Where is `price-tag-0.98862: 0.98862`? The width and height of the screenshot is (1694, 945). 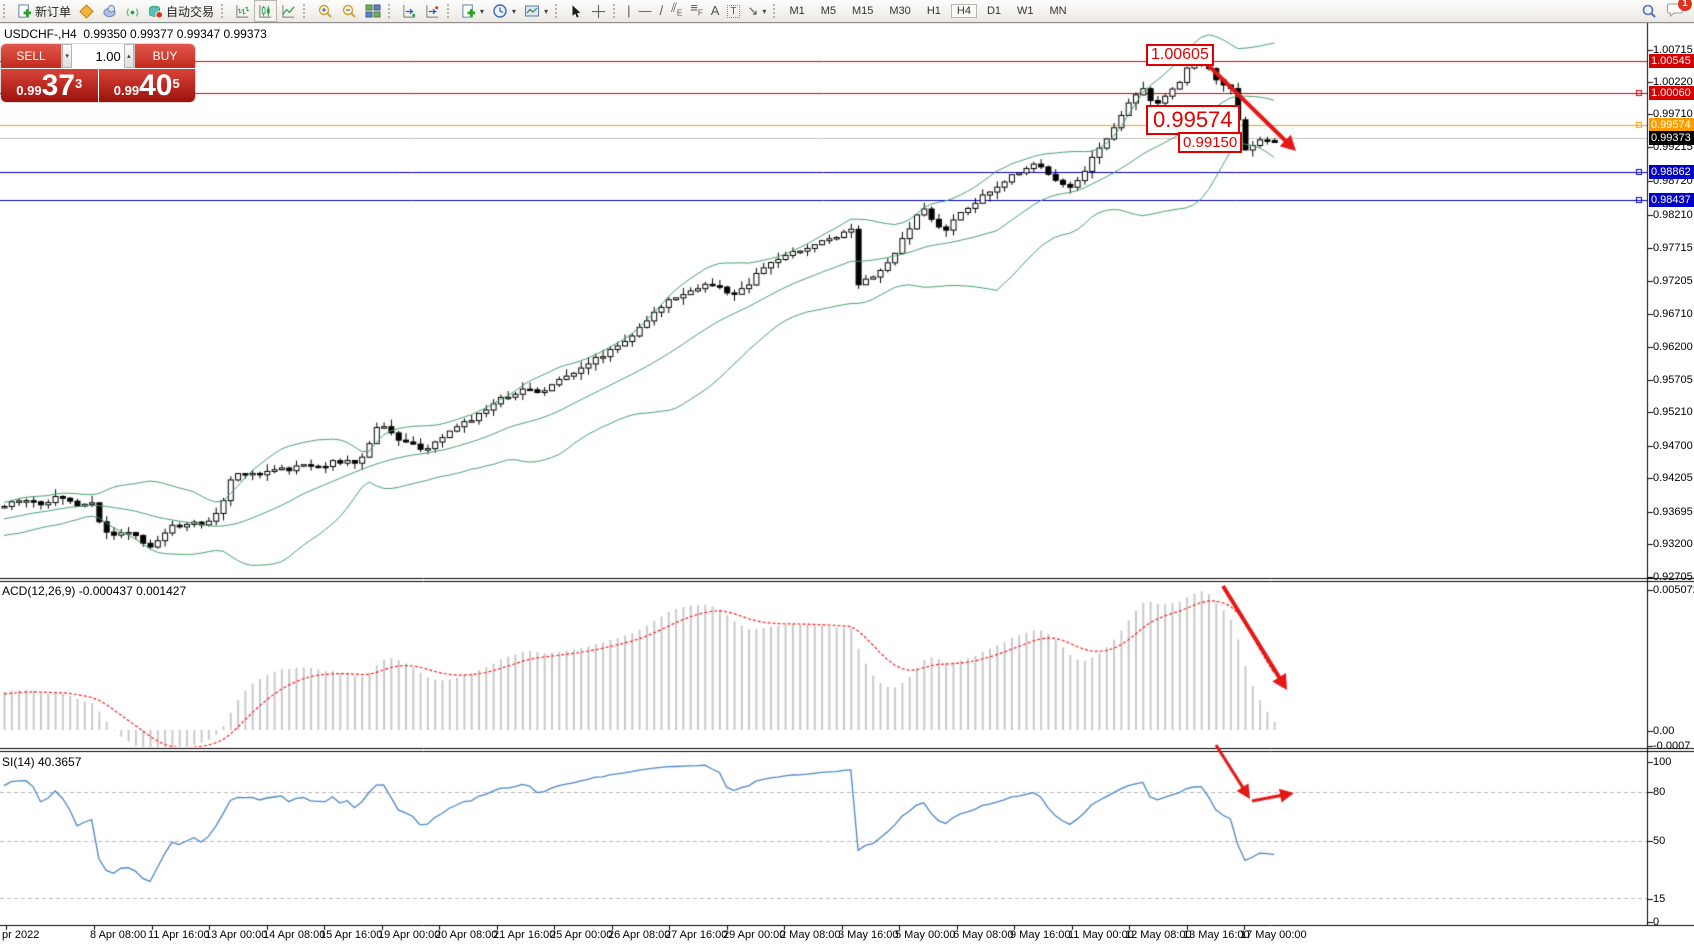
price-tag-0.98862: 0.98862 is located at coordinates (1671, 172).